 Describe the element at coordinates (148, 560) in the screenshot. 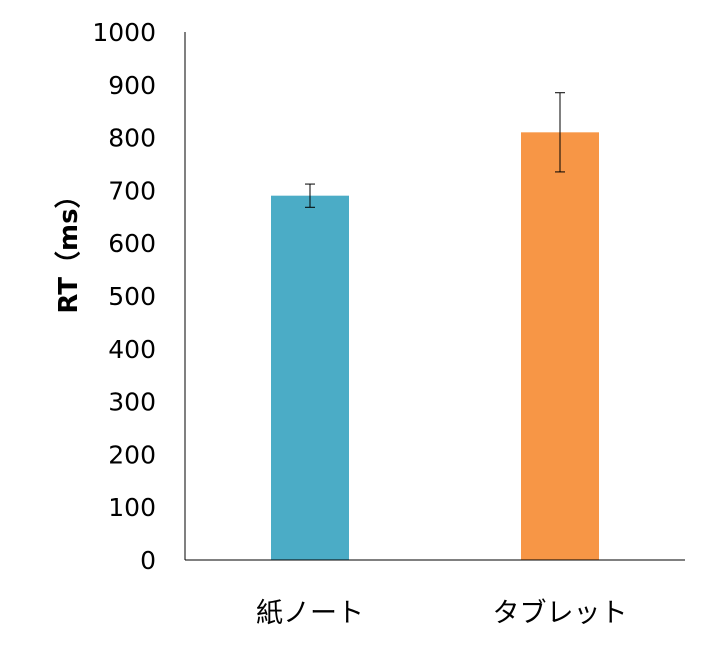

I see `y-tick-label: 0` at that location.